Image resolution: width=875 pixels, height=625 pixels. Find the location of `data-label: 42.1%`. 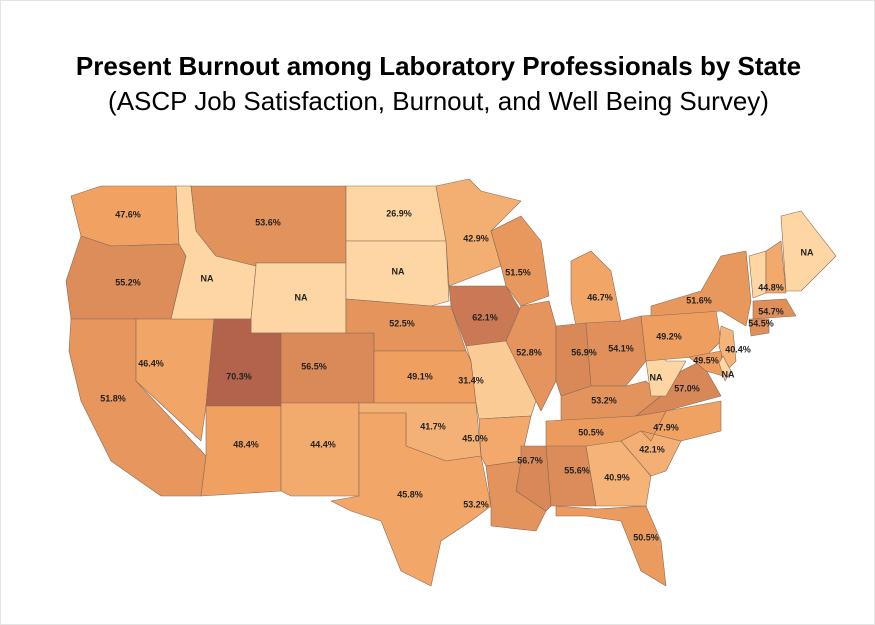

data-label: 42.1% is located at coordinates (652, 449).